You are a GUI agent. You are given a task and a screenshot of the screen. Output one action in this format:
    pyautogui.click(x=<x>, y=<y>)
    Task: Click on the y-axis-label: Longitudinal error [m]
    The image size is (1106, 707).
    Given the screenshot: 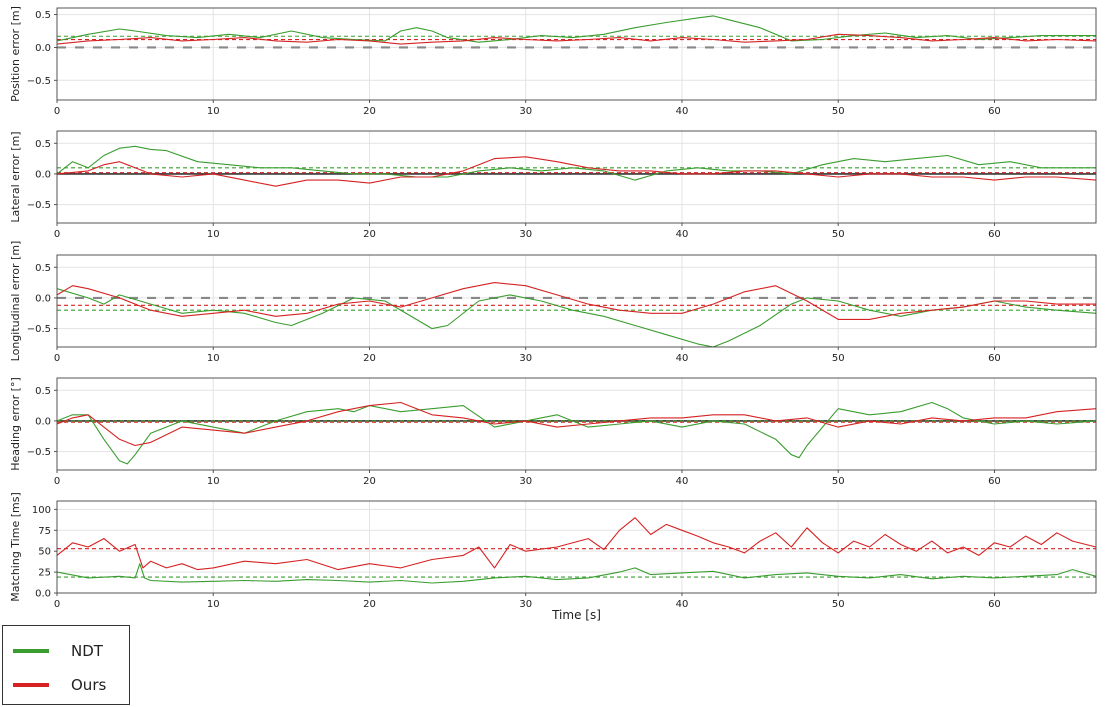 What is the action you would take?
    pyautogui.click(x=15, y=301)
    